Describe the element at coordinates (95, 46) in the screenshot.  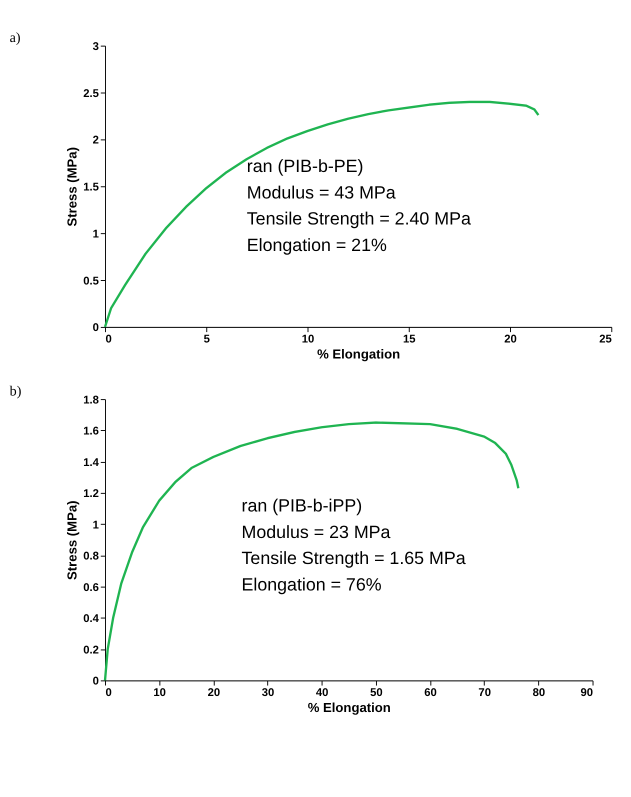
I see `y-tick-label: 3` at that location.